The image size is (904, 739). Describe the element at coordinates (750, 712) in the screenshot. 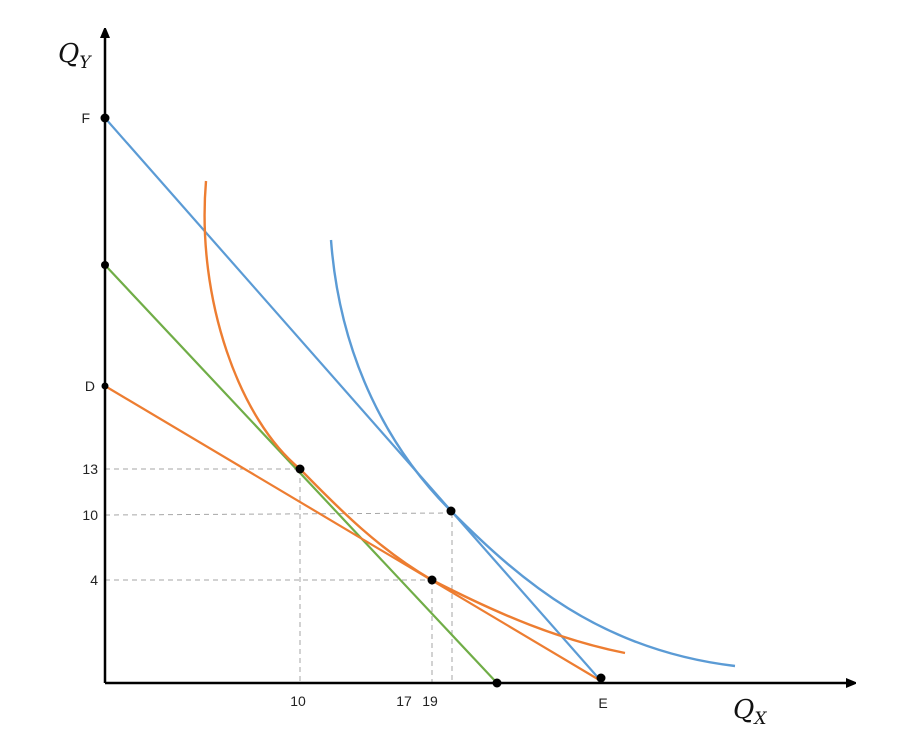

I see `x-axis-label: QX` at that location.